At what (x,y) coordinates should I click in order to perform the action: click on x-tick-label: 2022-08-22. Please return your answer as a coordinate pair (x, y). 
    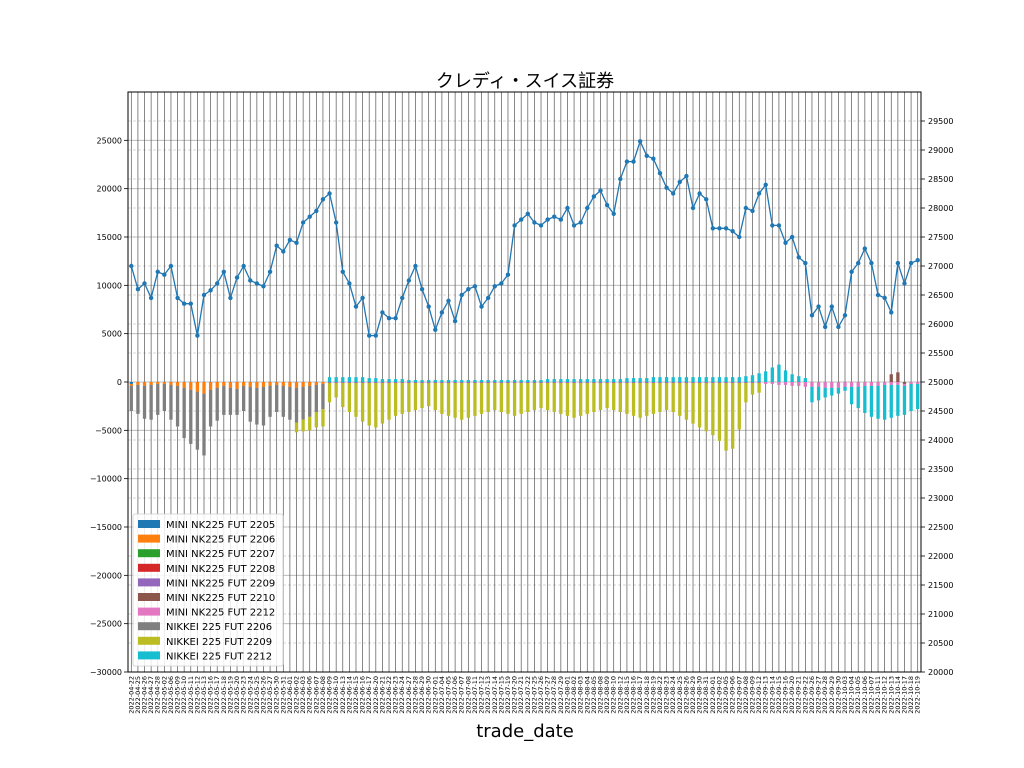
    Looking at the image, I should click on (660, 695).